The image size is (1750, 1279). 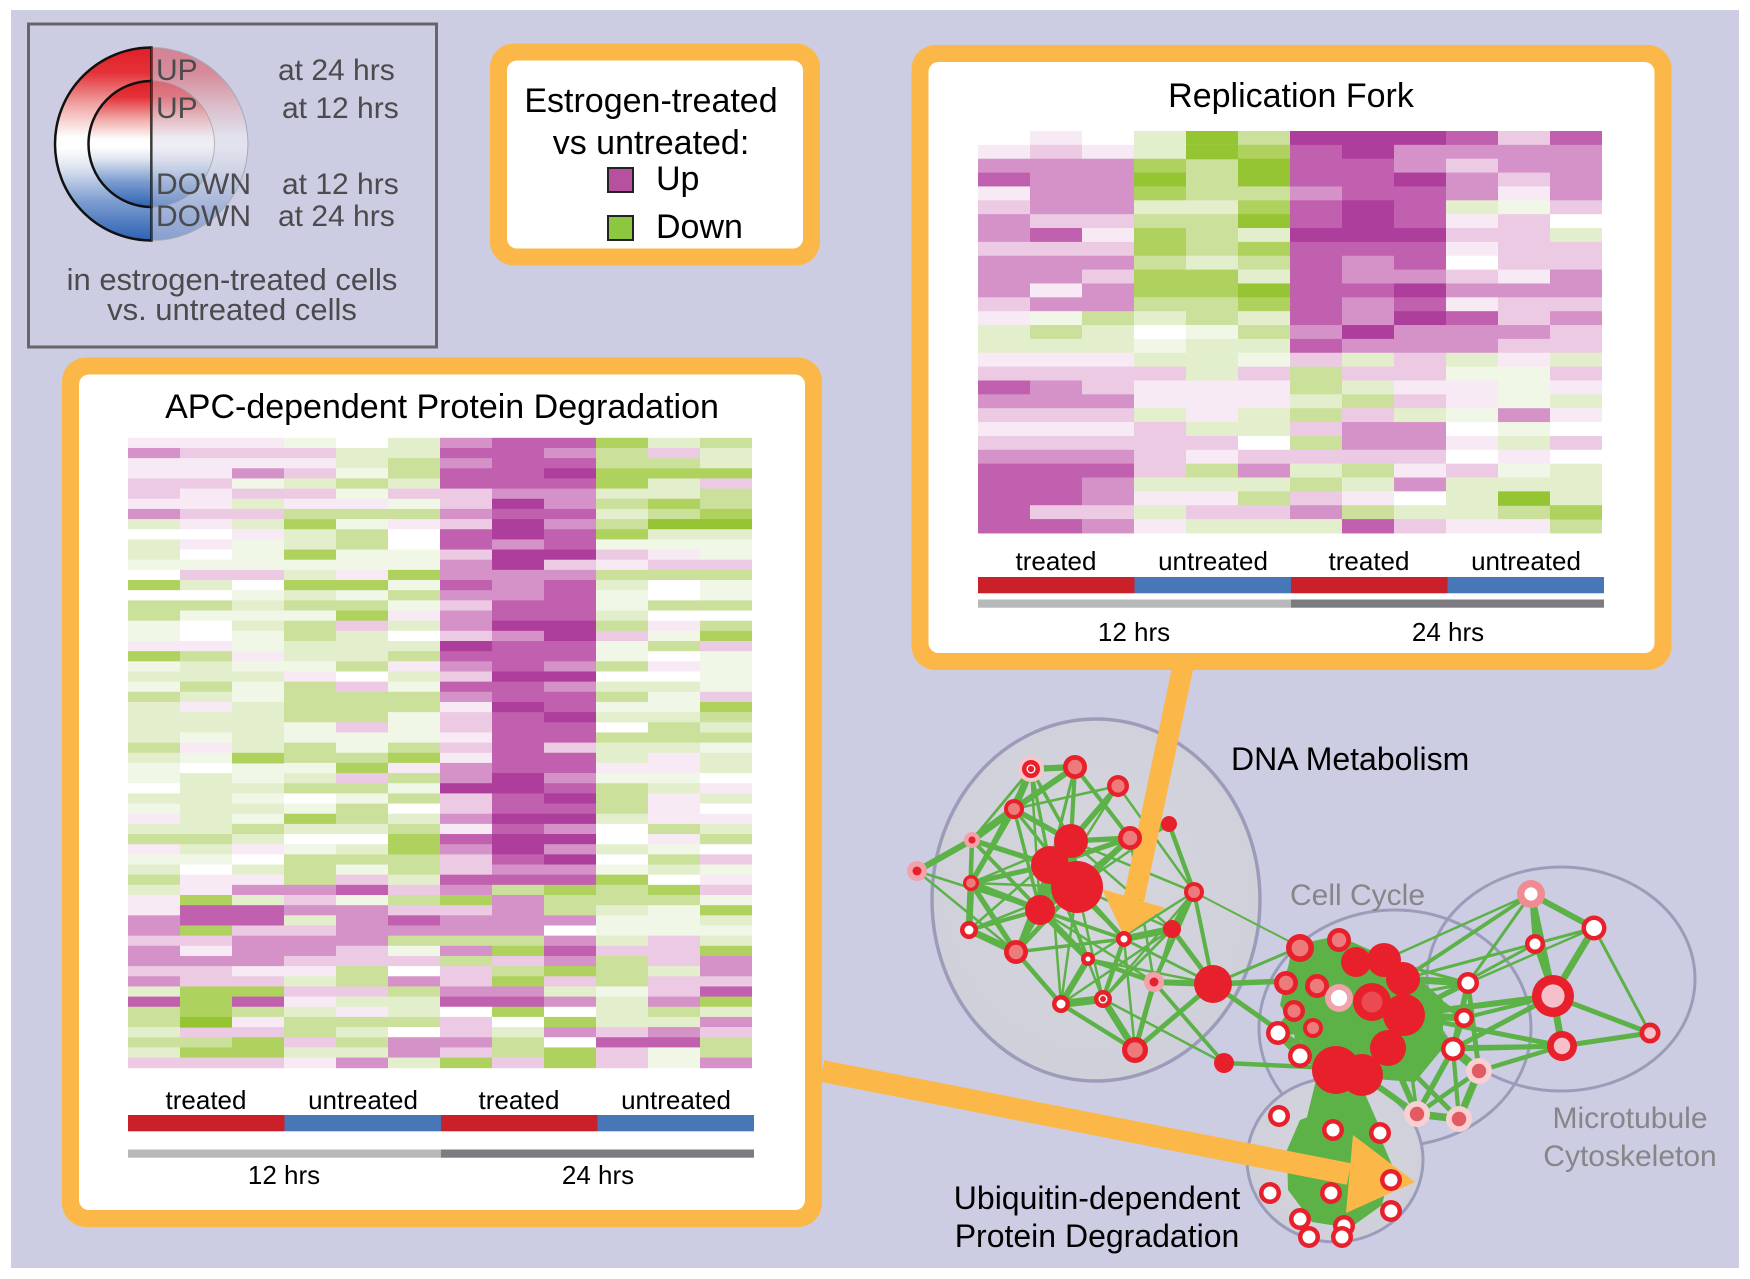 What do you see at coordinates (1629, 1156) in the screenshot?
I see `svg-text: Cytoskeleton` at bounding box center [1629, 1156].